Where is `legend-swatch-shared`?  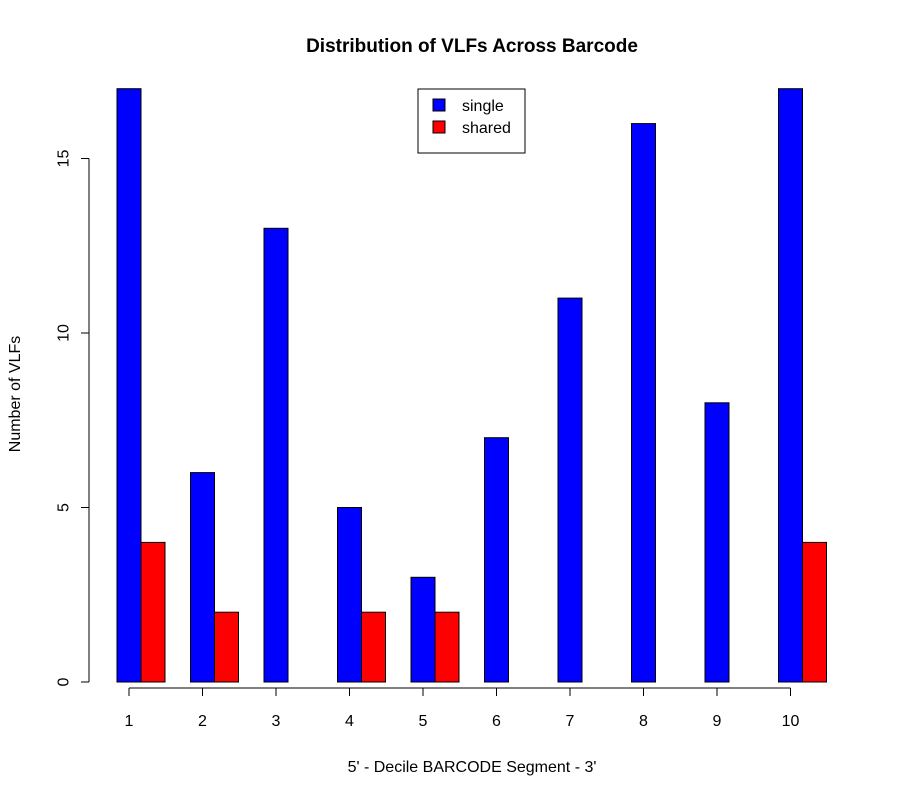 legend-swatch-shared is located at coordinates (439, 127).